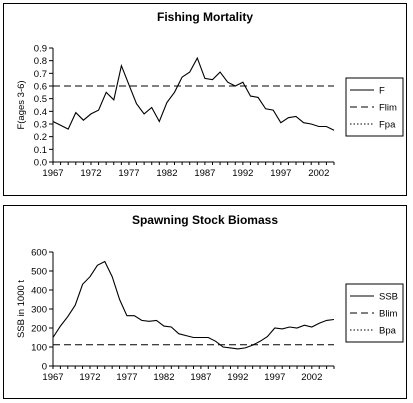  Describe the element at coordinates (44, 367) in the screenshot. I see `y-tick-label: 0` at that location.